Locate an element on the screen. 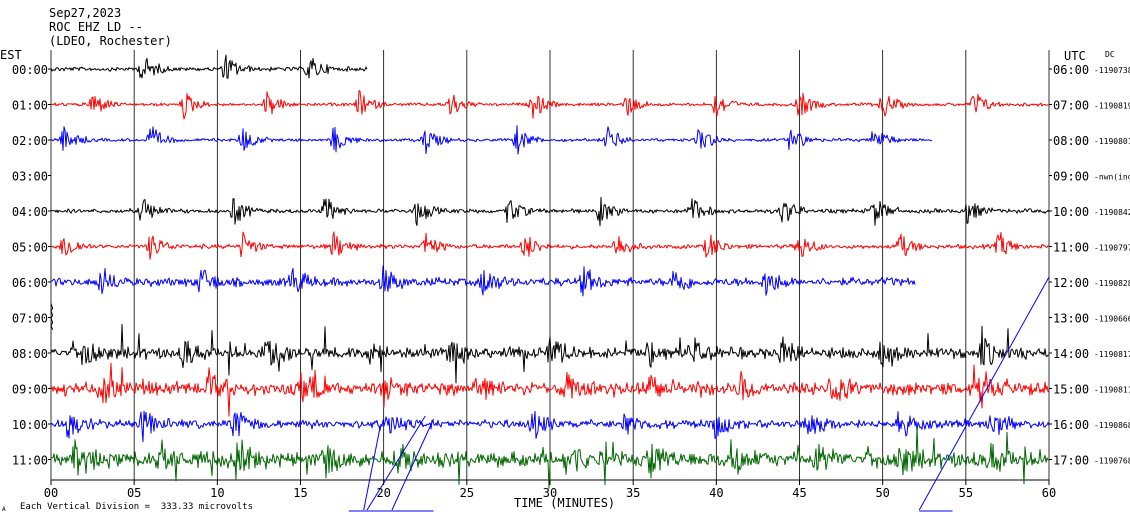 This screenshot has height=519, width=1130. dc-offset-value: -1190797 is located at coordinates (1112, 248).